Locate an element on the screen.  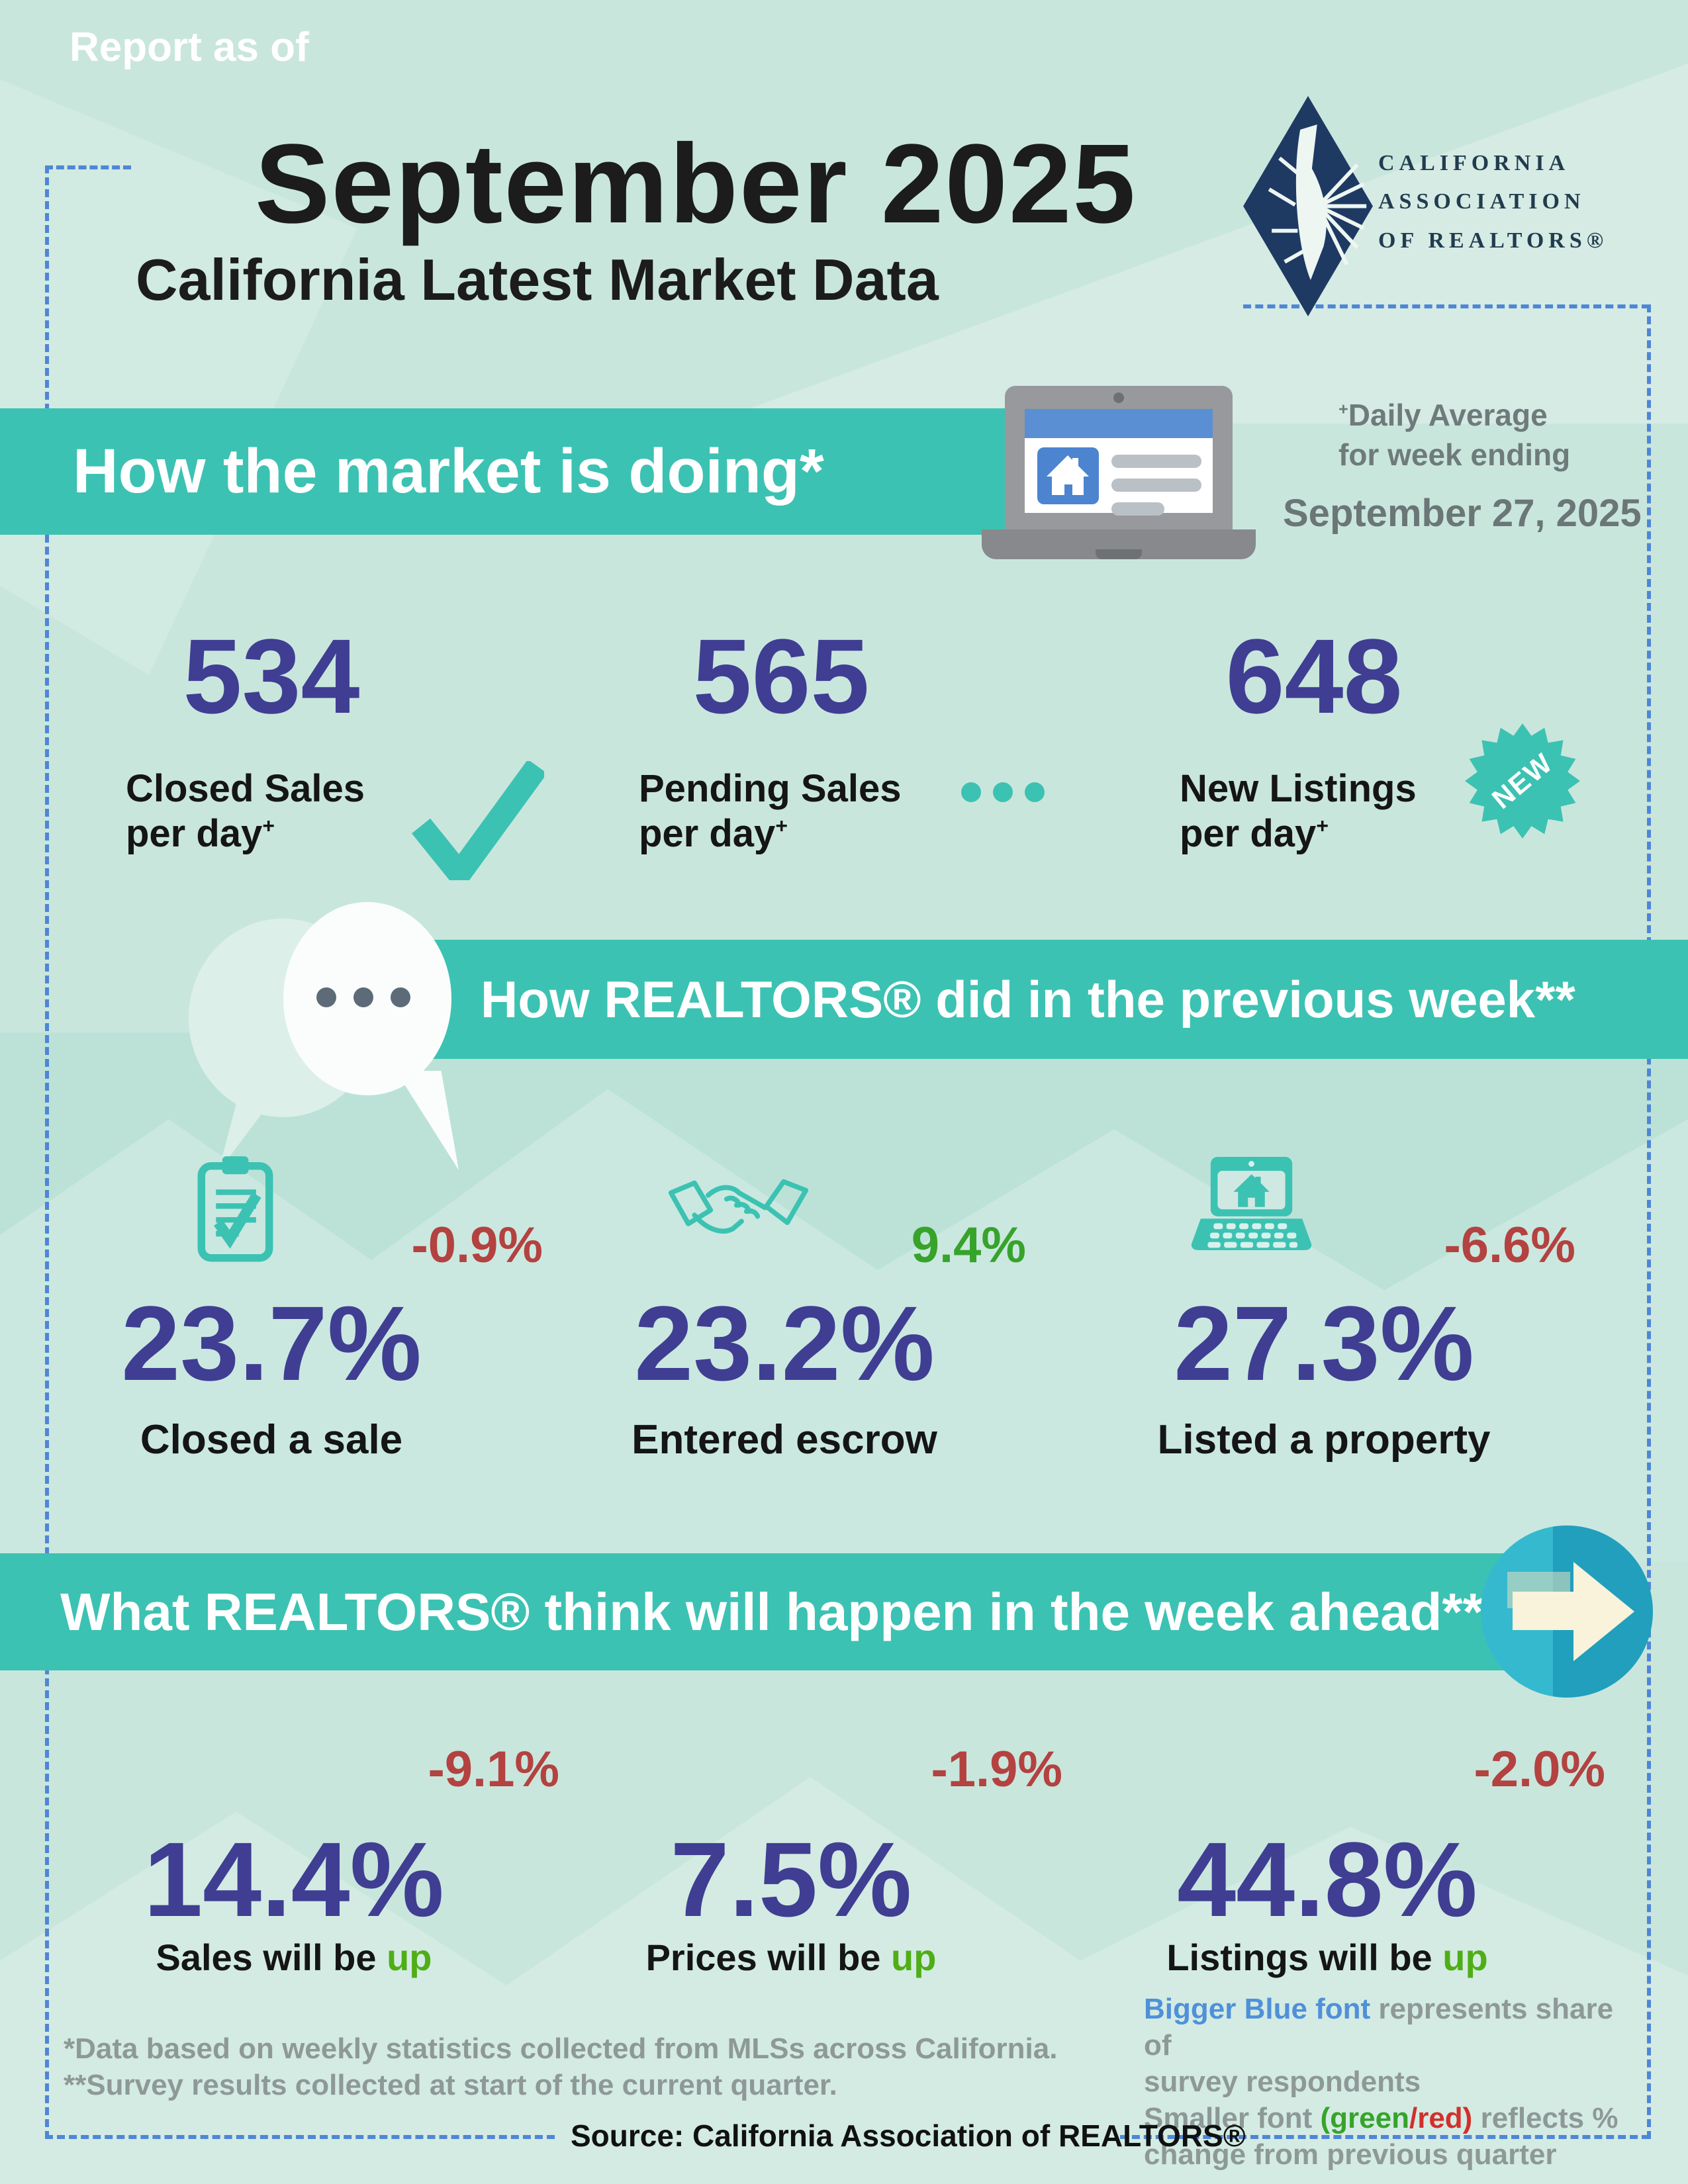
laptop-base-notch is located at coordinates (1119, 554).